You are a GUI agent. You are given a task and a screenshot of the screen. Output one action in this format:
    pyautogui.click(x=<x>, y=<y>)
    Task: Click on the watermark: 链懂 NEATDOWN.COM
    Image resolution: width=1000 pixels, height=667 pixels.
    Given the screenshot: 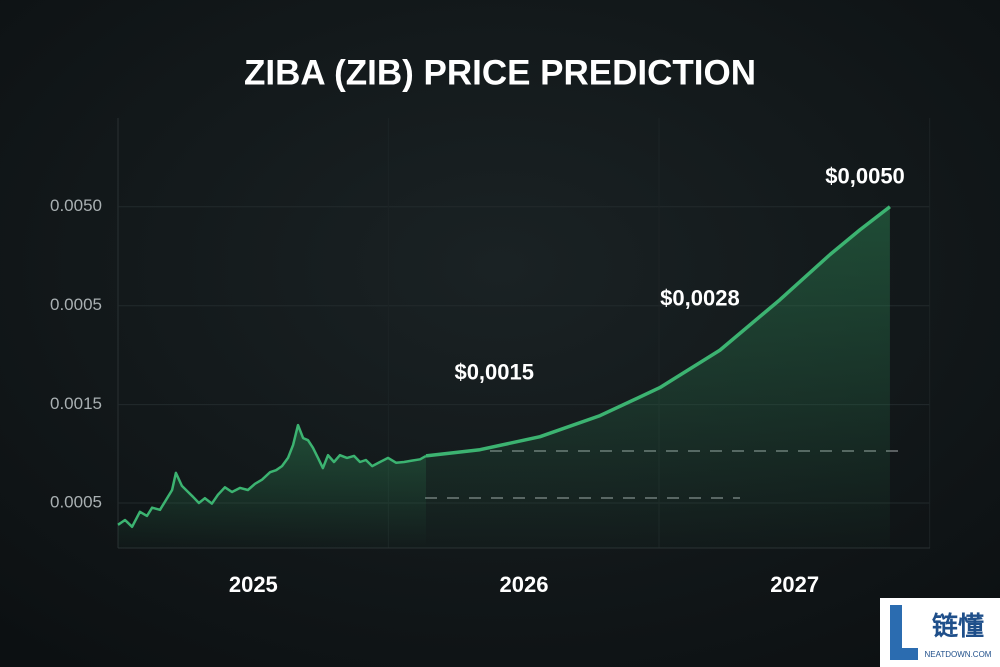 What is the action you would take?
    pyautogui.click(x=940, y=632)
    